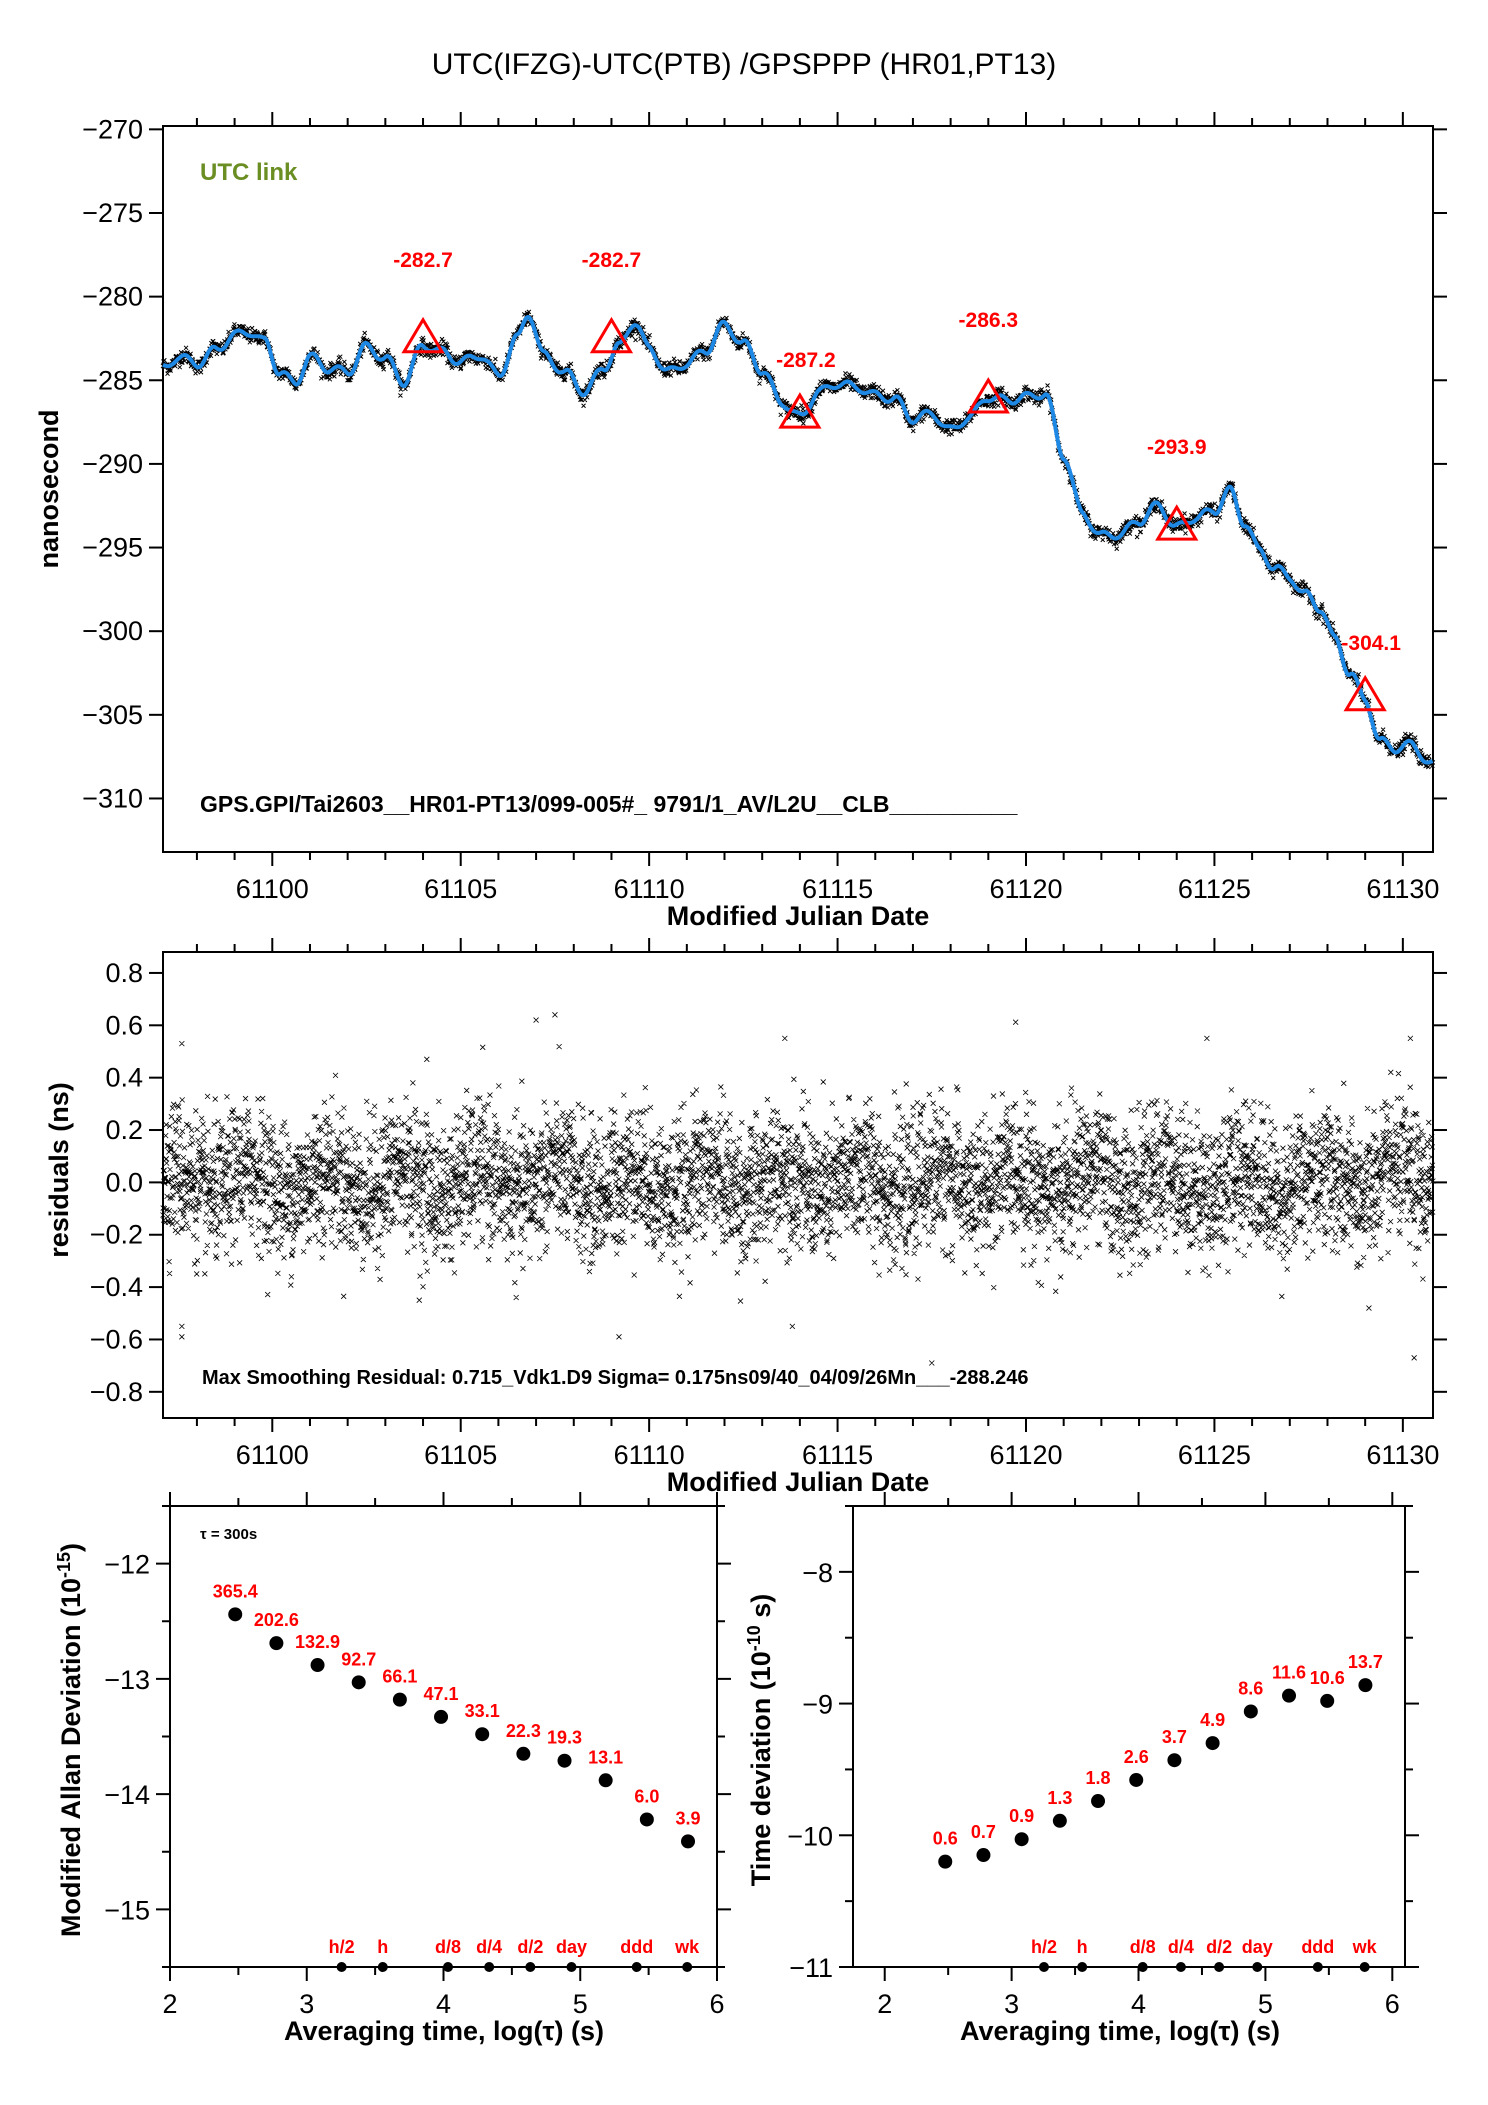 The height and width of the screenshot is (2105, 1488). Describe the element at coordinates (1177, 447) in the screenshot. I see `marker-label: -293.9` at that location.